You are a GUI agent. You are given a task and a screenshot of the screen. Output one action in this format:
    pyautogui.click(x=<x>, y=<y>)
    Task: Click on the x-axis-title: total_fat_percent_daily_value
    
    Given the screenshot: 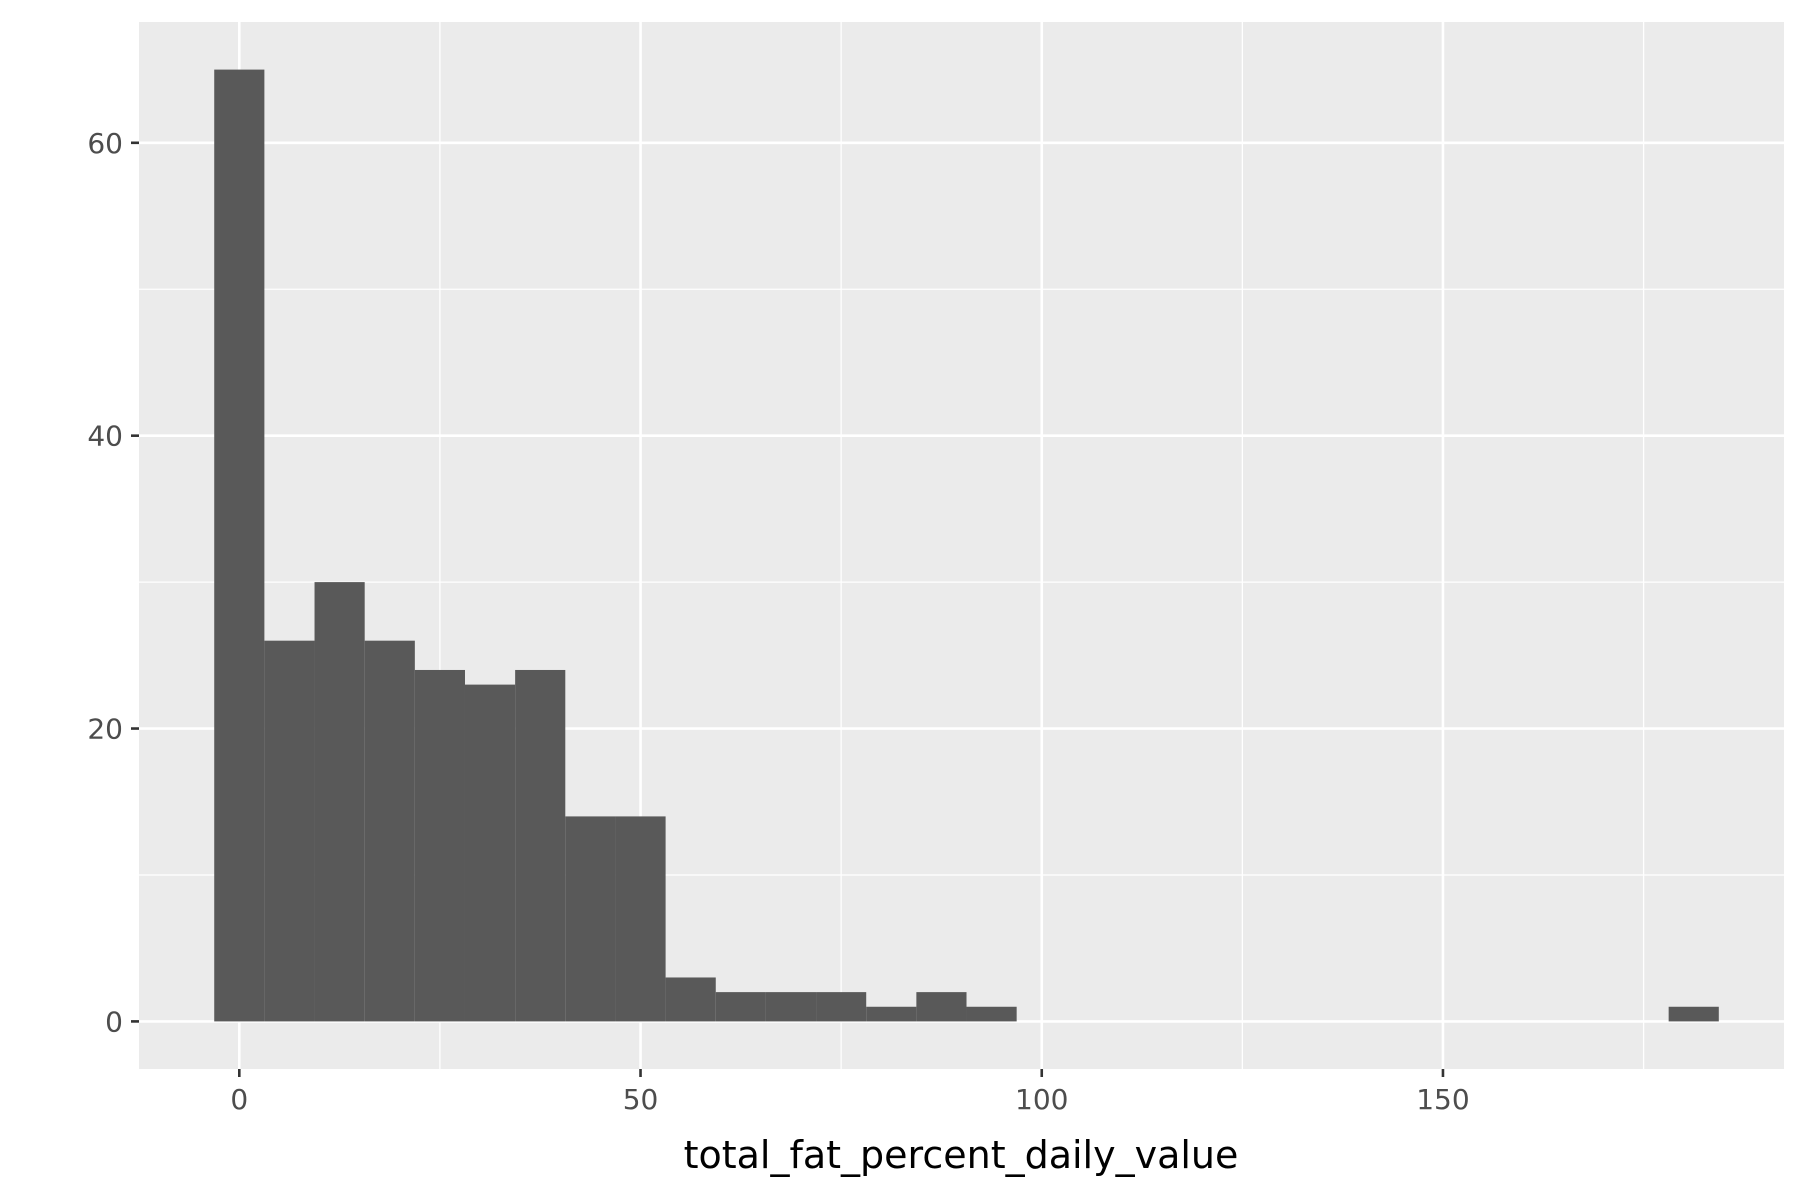 What is the action you would take?
    pyautogui.click(x=961, y=1155)
    